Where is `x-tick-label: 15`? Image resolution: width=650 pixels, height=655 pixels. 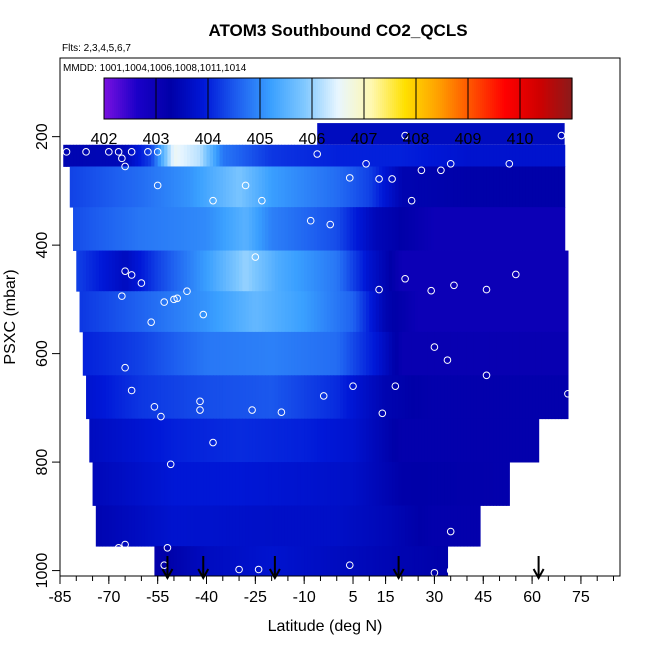
x-tick-label: 15 is located at coordinates (386, 597).